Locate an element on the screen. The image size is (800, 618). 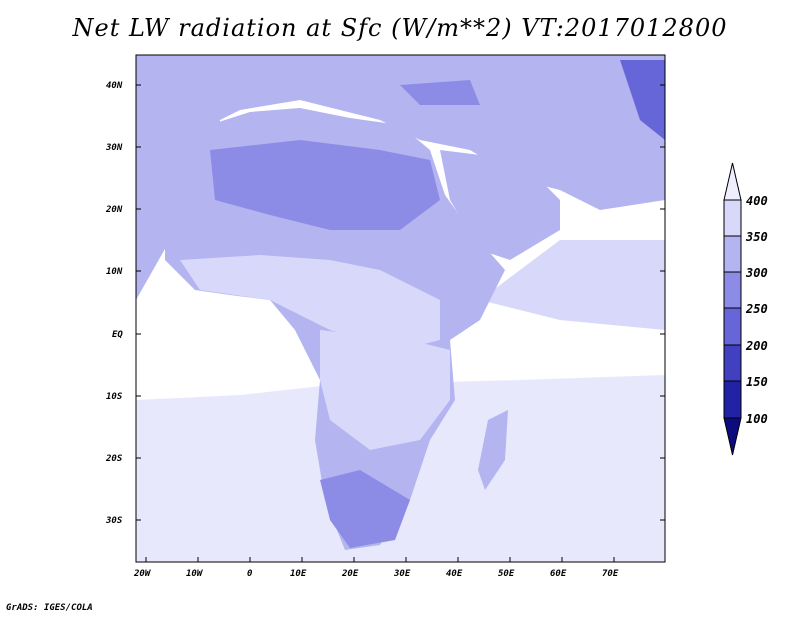
colorbar-top-arrow is located at coordinates (732, 181).